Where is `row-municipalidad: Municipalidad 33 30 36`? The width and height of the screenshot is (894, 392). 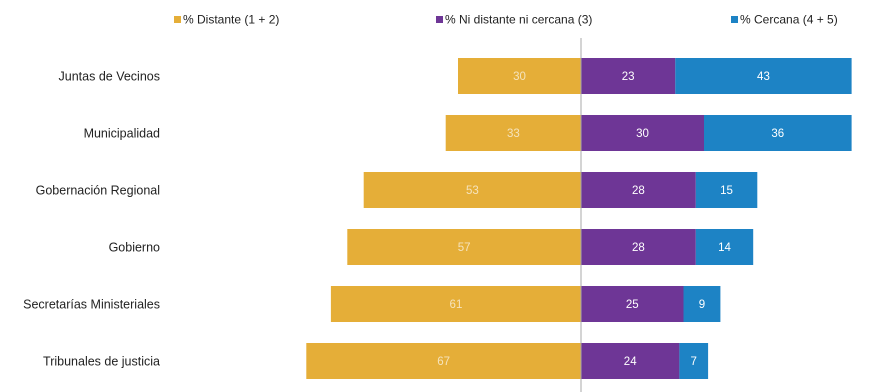 row-municipalidad: Municipalidad 33 30 36 is located at coordinates (468, 133).